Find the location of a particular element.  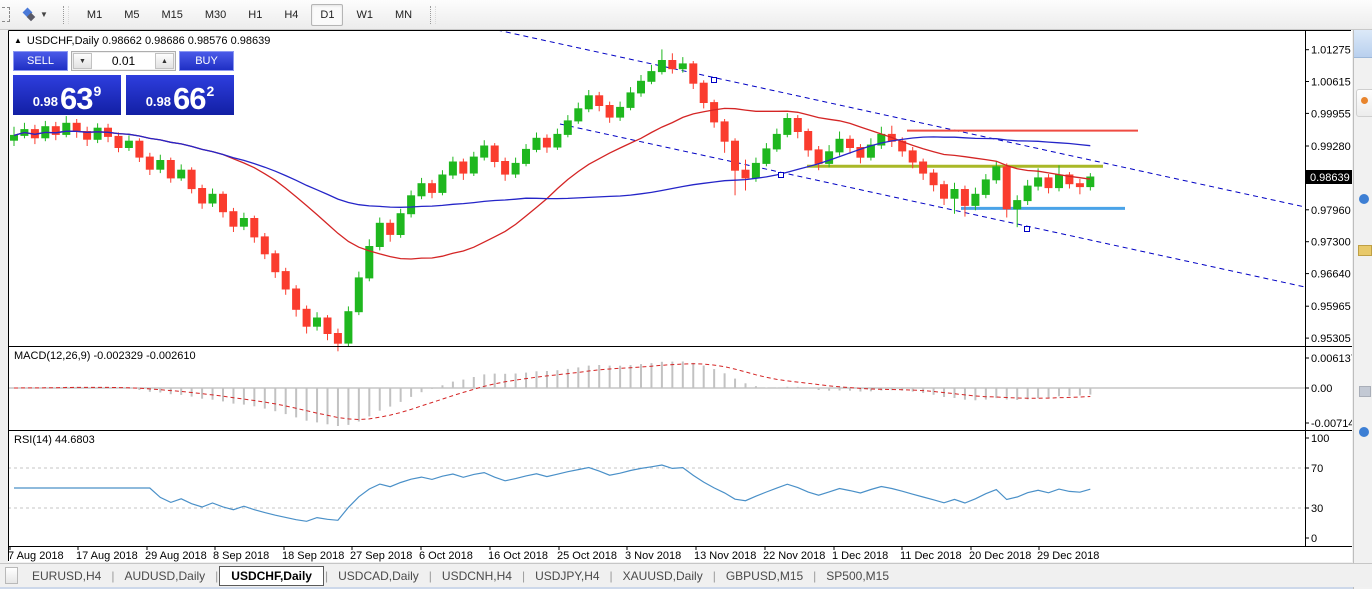

rsi-axis-label: 0 is located at coordinates (1314, 539).